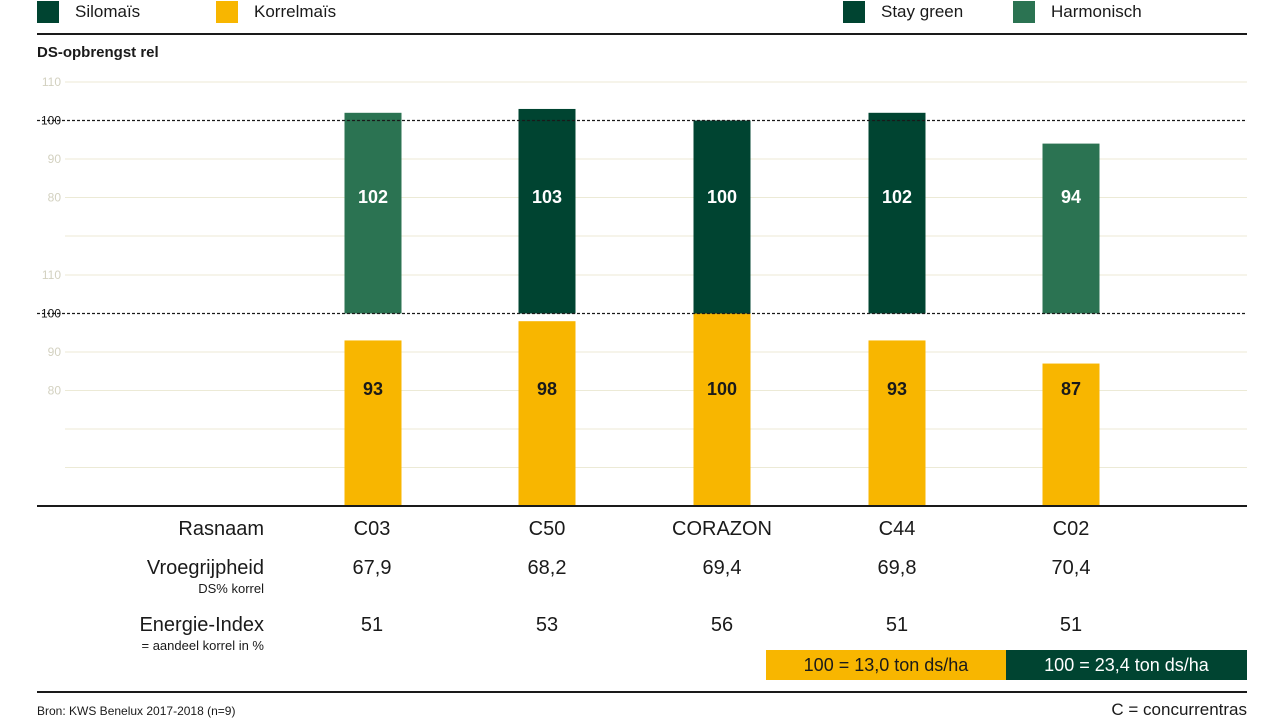 This screenshot has height=720, width=1280. I want to click on vroegrijpheid-label: Vroegrijpheid, so click(205, 568).